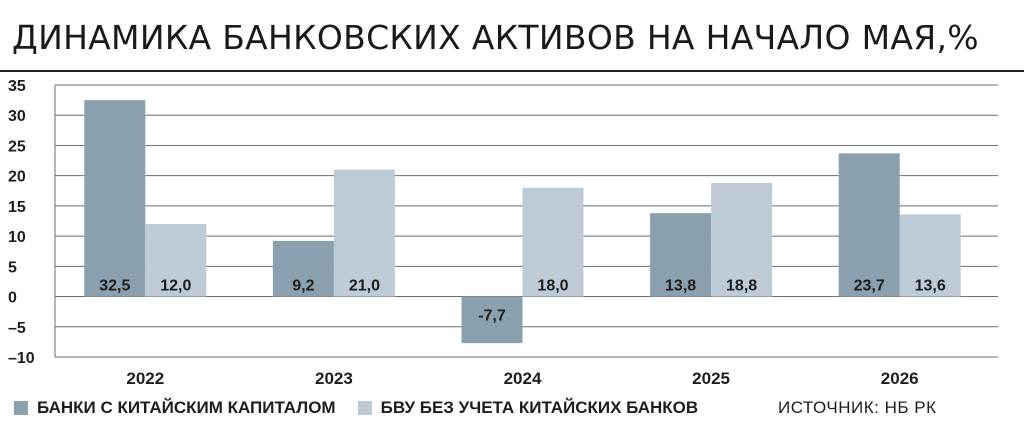  I want to click on data-label: 13,6, so click(930, 286).